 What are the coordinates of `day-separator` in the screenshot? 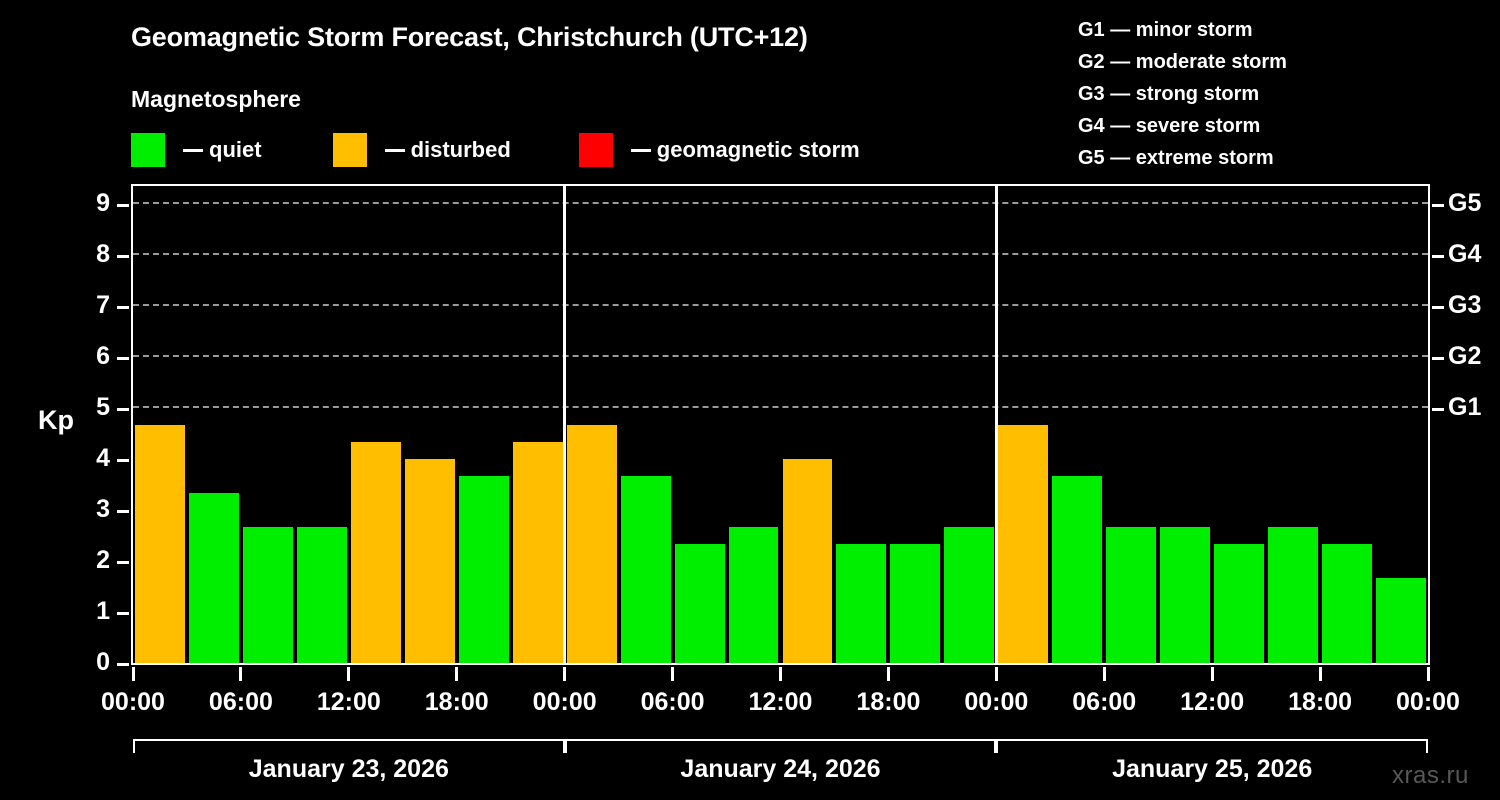 It's located at (996, 424).